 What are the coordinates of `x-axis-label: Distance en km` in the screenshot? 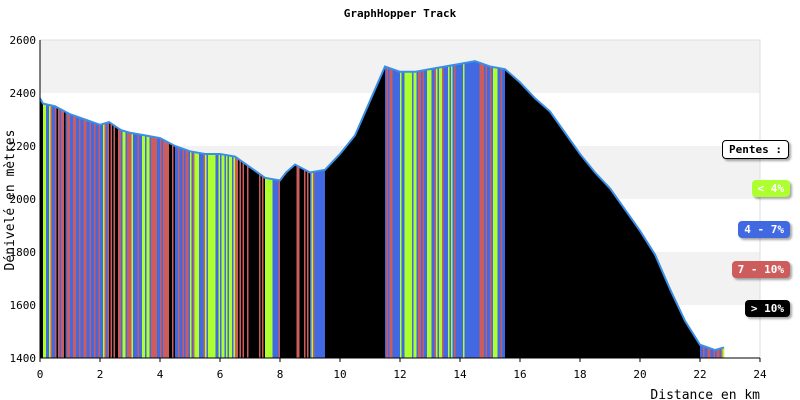 It's located at (705, 394).